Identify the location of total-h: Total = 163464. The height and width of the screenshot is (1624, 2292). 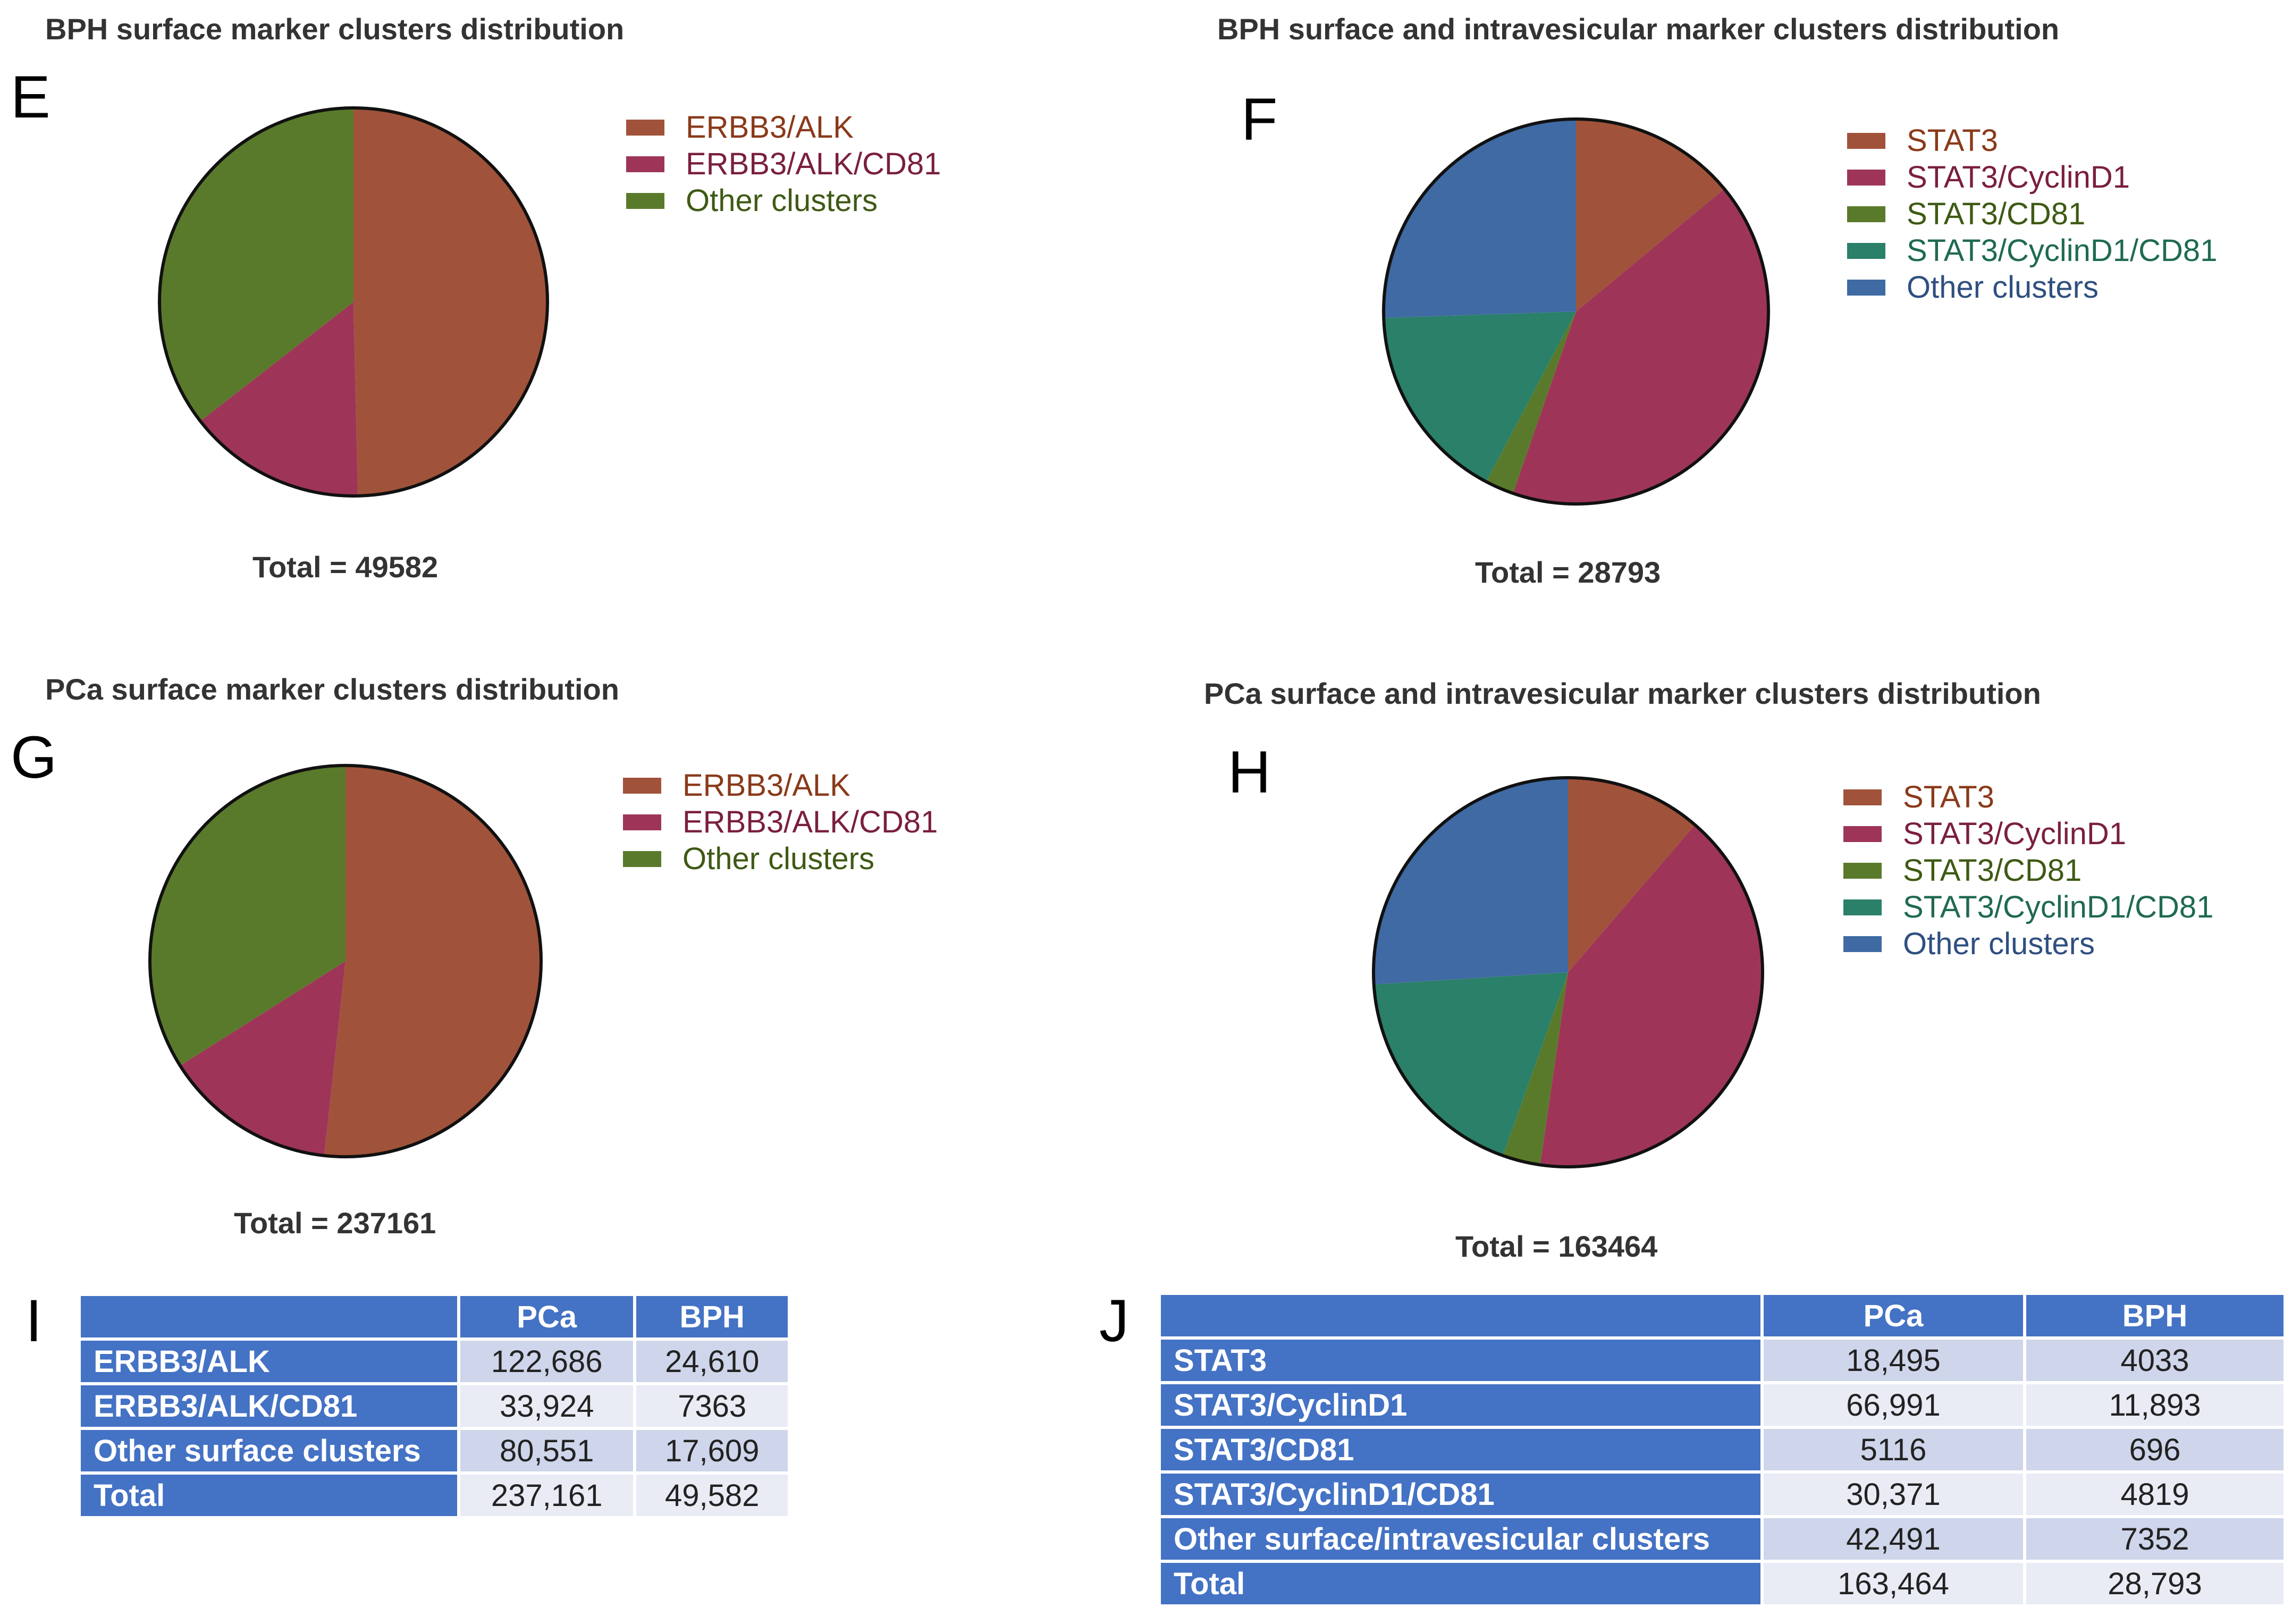
(1556, 1246).